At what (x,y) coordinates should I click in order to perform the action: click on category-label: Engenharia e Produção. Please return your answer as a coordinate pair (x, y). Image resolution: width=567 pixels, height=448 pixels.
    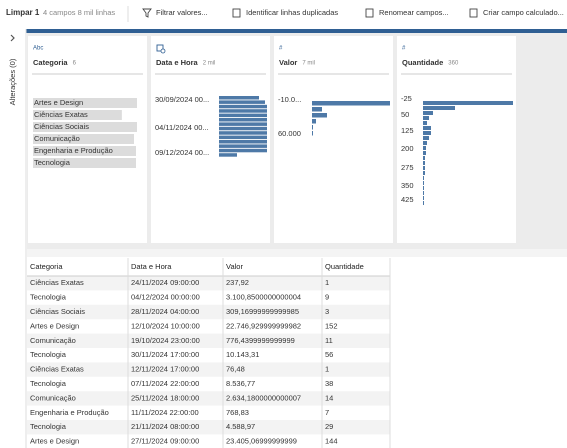
    Looking at the image, I should click on (73, 150).